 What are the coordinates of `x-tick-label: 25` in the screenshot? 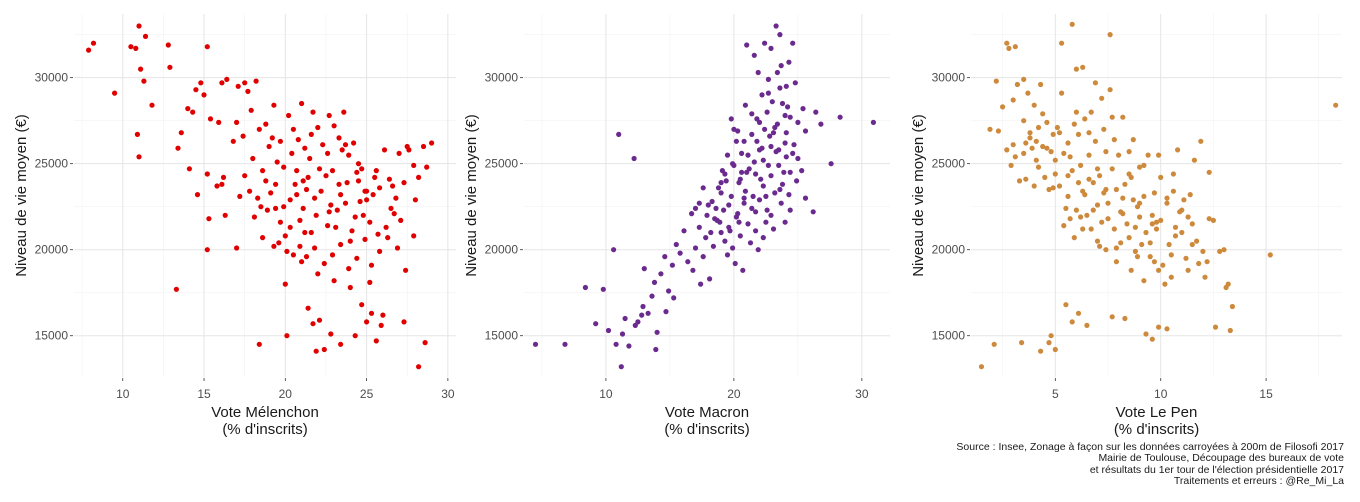 It's located at (367, 394).